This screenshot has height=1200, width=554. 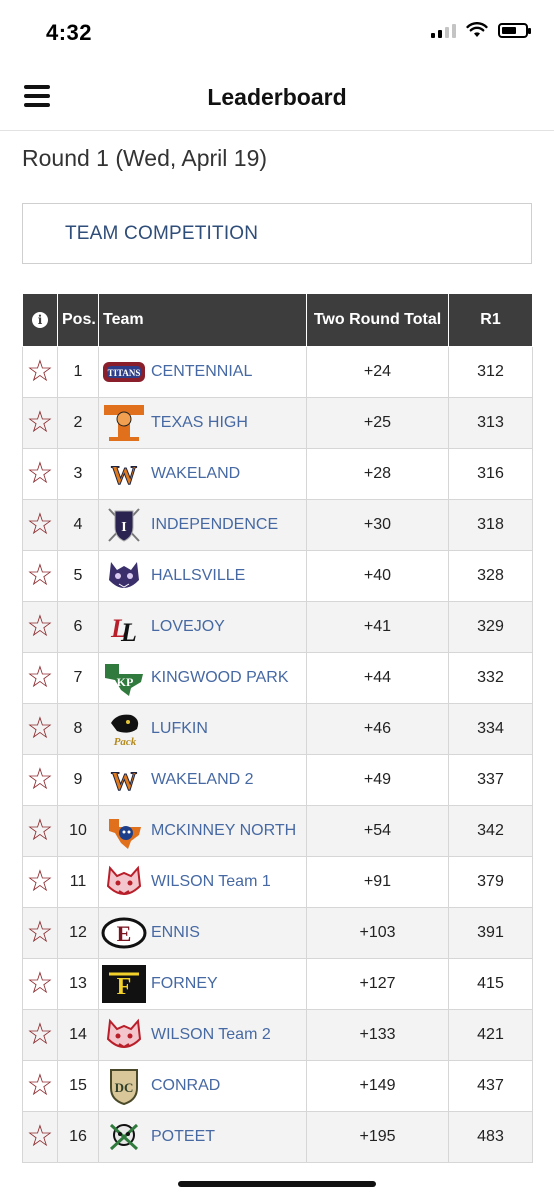 What do you see at coordinates (186, 1085) in the screenshot?
I see `team-name-link: CONRAD` at bounding box center [186, 1085].